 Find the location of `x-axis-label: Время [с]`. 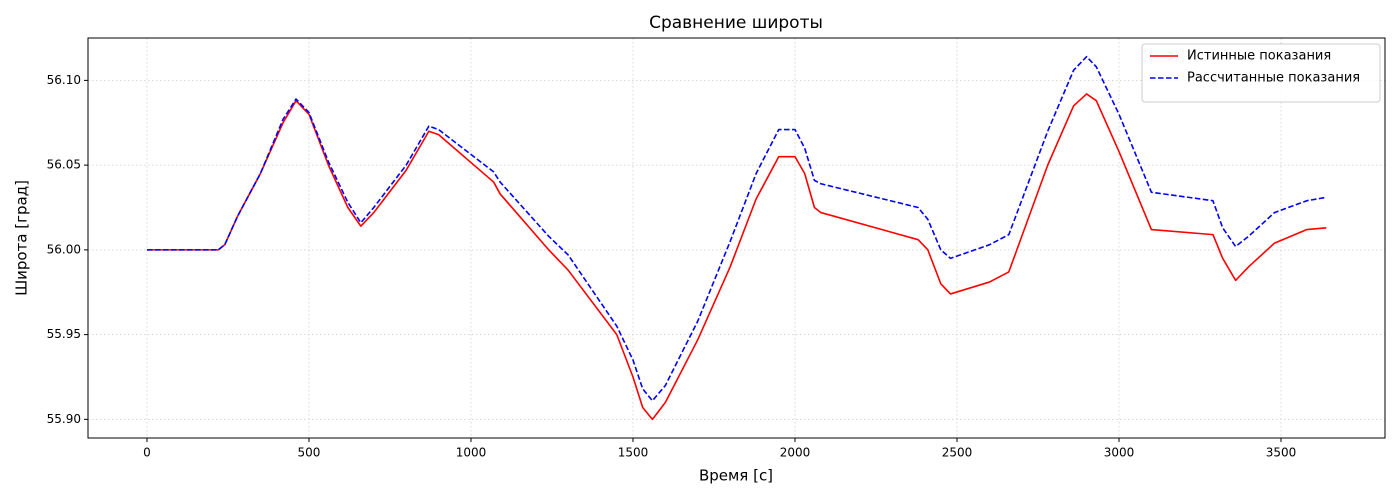

x-axis-label: Время [с] is located at coordinates (736, 476).